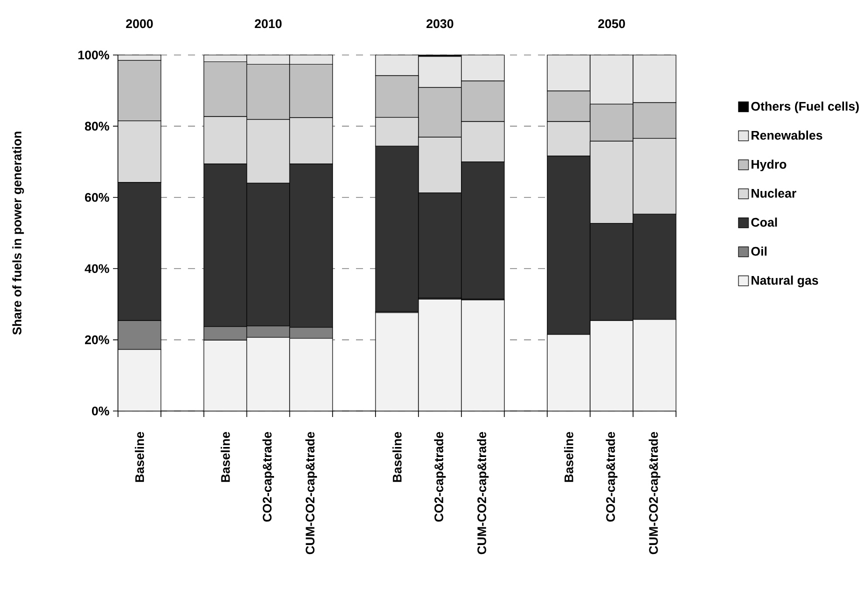 This screenshot has width=867, height=615. What do you see at coordinates (97, 126) in the screenshot?
I see `y-tick-label: 80%` at bounding box center [97, 126].